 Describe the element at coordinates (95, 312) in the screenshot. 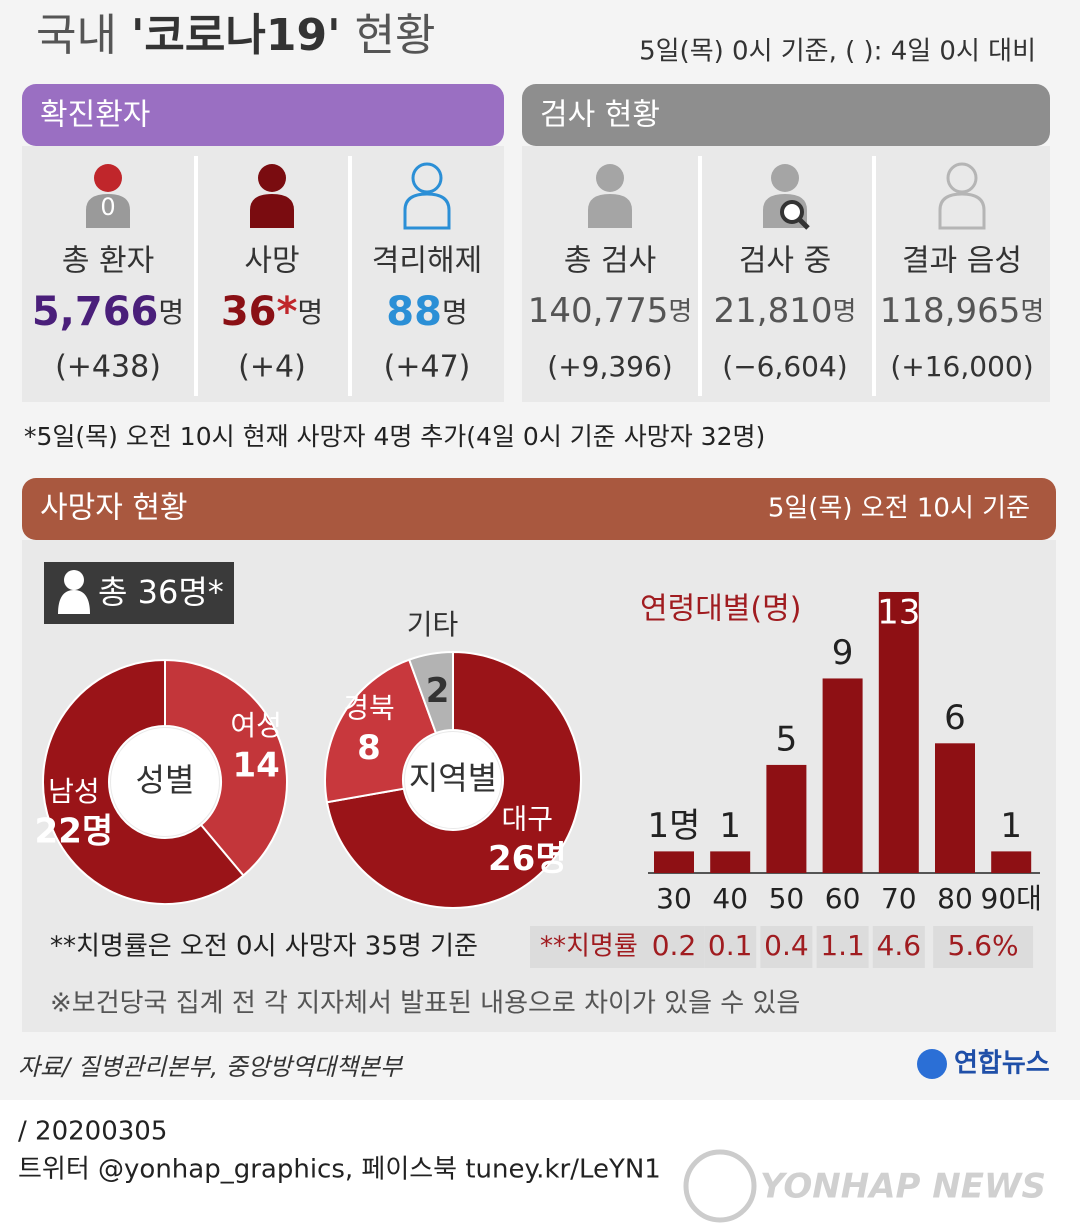

I see `value-number: 5,766` at that location.